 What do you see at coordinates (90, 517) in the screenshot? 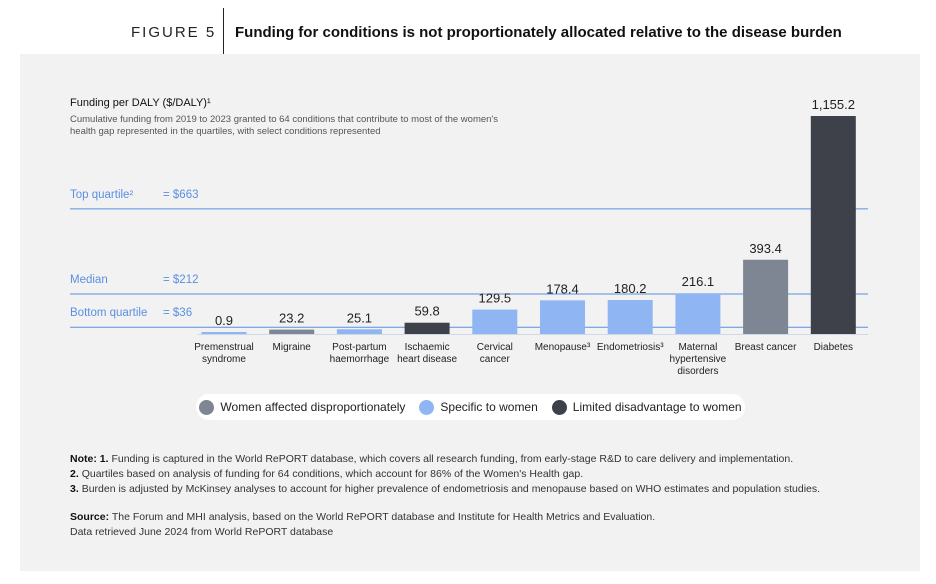
I see `source-heading: Source:` at bounding box center [90, 517].